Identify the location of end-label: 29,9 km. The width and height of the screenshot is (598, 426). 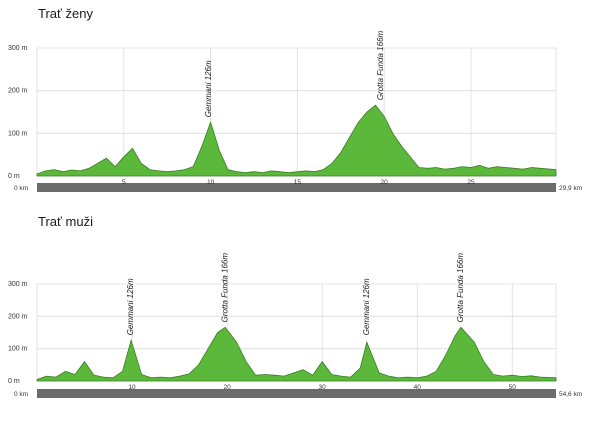
(570, 188).